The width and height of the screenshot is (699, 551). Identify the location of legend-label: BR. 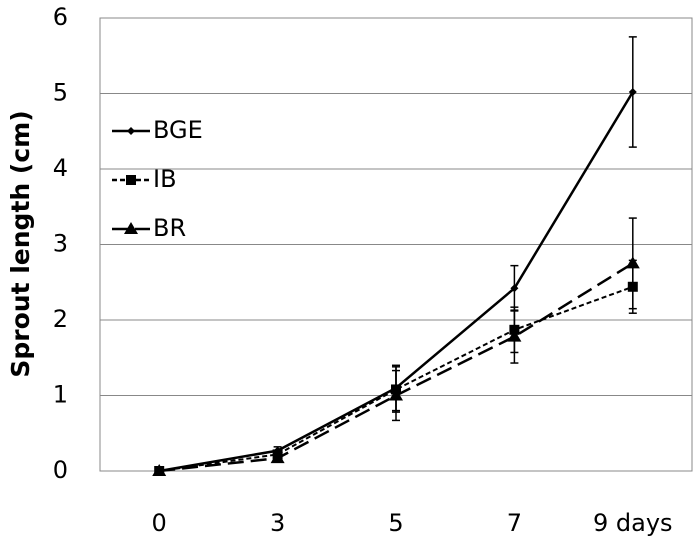
(169, 228).